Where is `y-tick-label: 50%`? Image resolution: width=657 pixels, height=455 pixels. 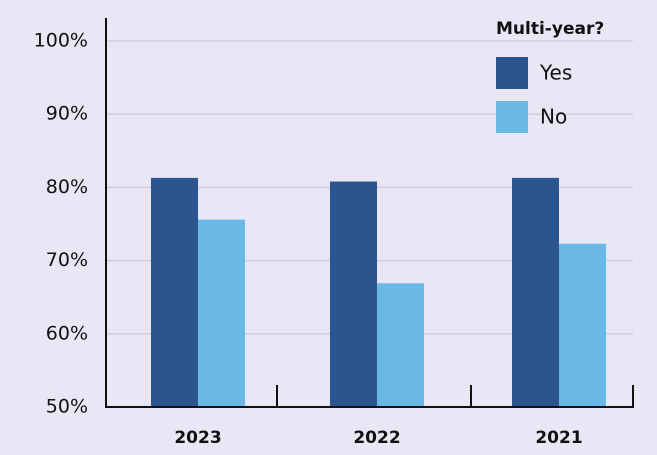
y-tick-label: 50% is located at coordinates (67, 407).